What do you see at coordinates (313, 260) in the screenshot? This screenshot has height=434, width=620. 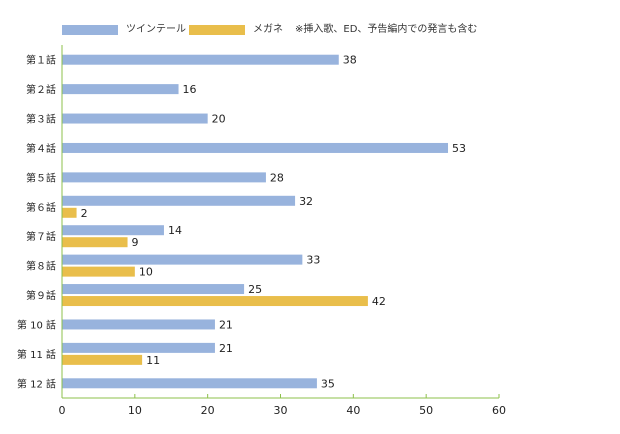 I see `data-label-twintail: 33` at bounding box center [313, 260].